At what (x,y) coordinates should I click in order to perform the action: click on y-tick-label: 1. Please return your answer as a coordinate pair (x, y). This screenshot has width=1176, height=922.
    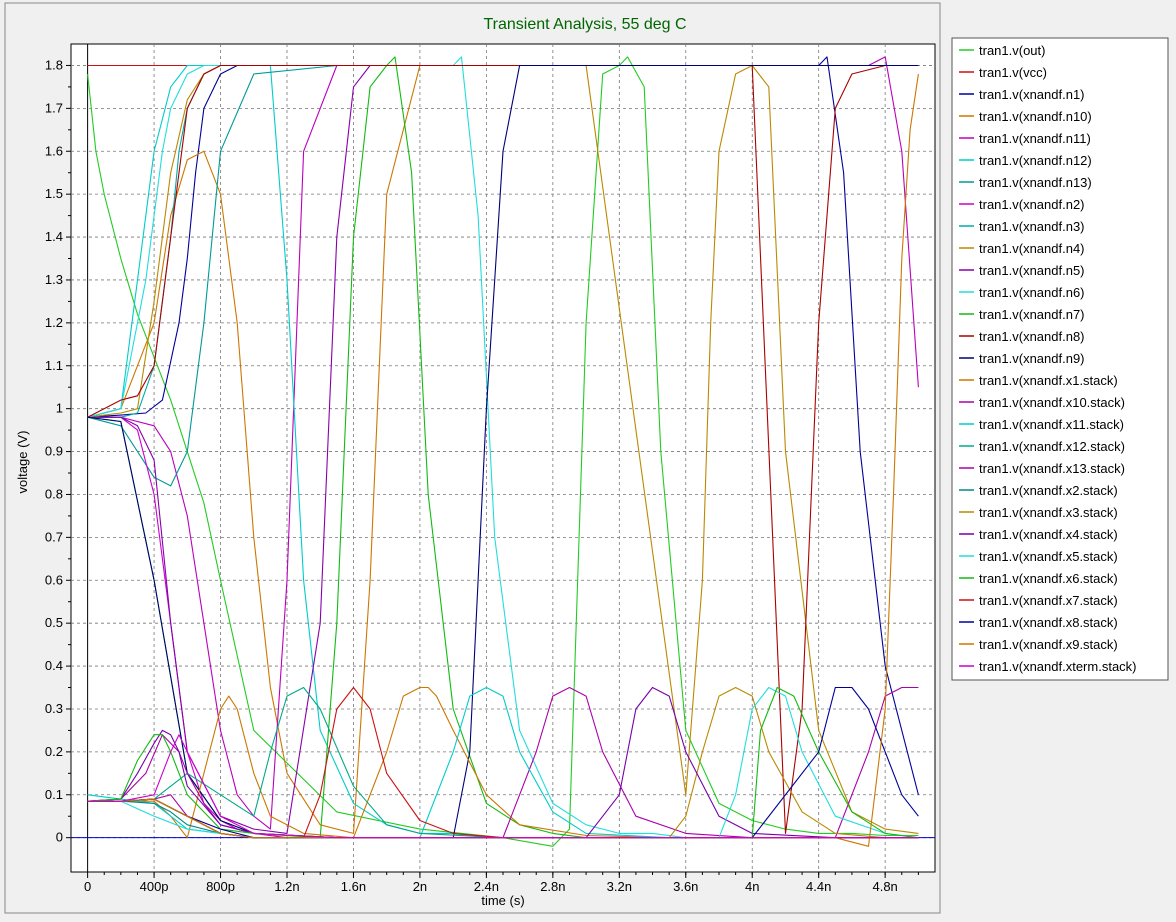
    Looking at the image, I should click on (59, 408).